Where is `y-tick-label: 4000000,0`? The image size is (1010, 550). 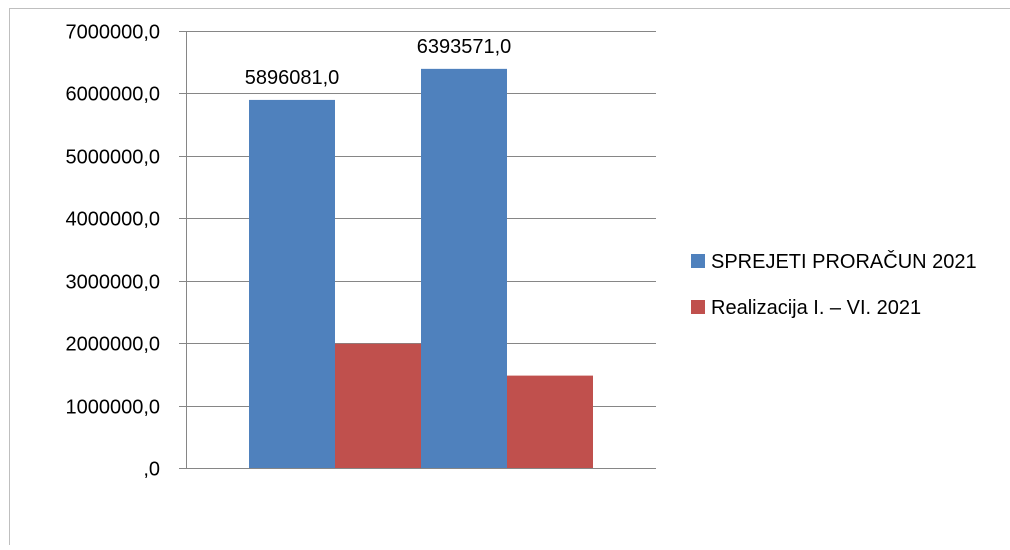
y-tick-label: 4000000,0 is located at coordinates (112, 220).